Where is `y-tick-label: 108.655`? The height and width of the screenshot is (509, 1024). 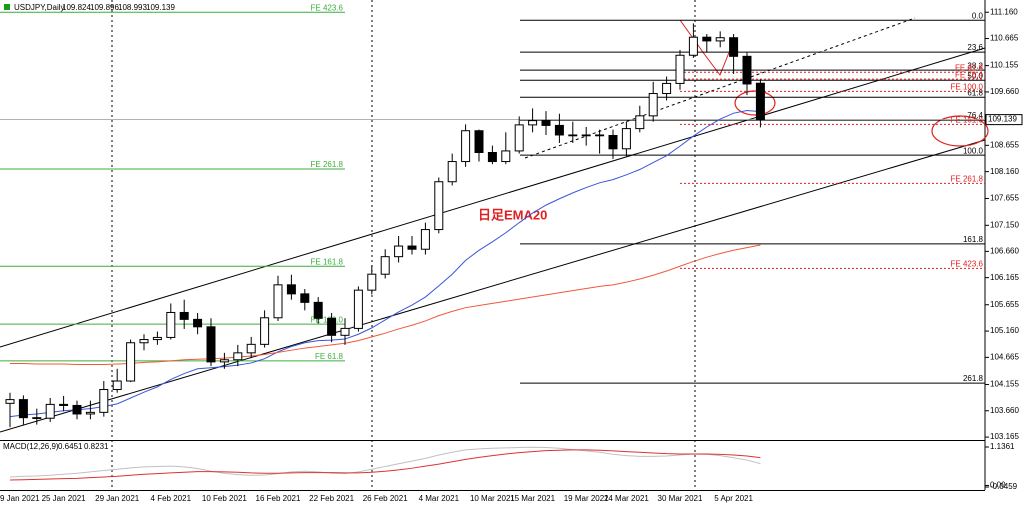
y-tick-label: 108.655 is located at coordinates (1004, 144).